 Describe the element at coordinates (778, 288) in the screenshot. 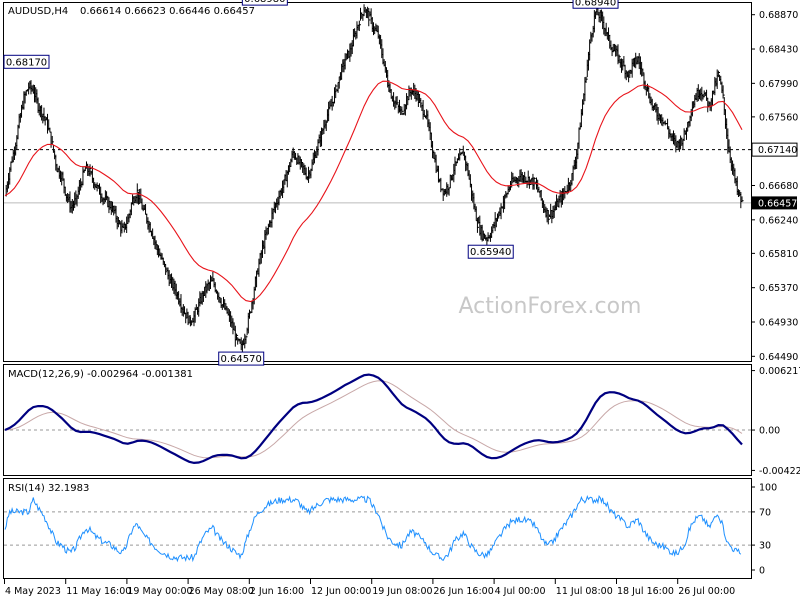

I see `price-y-tick-label: 0.65370` at that location.